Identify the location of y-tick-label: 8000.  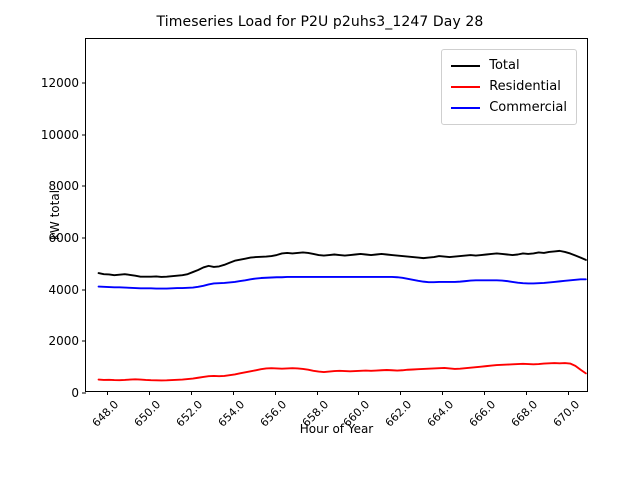
(63, 186).